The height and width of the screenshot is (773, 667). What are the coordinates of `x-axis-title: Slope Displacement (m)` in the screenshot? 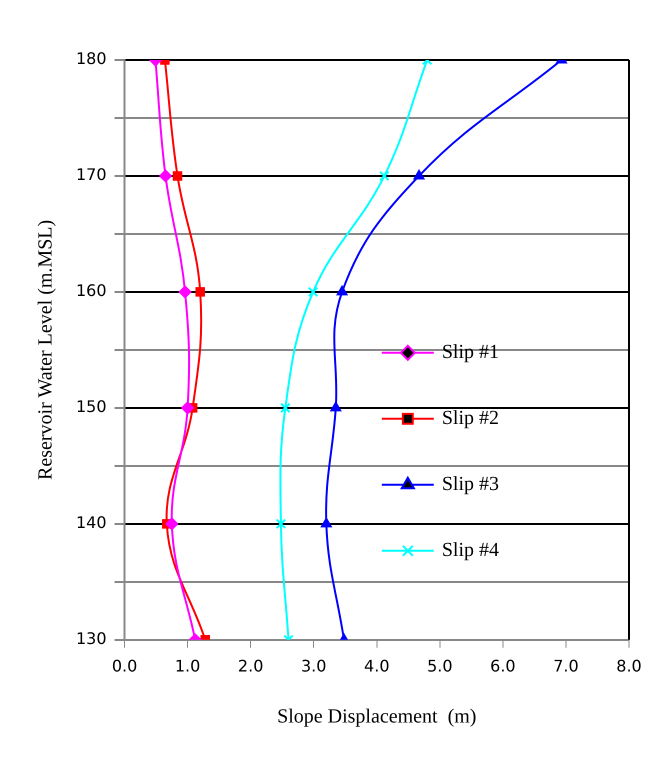 It's located at (376, 716).